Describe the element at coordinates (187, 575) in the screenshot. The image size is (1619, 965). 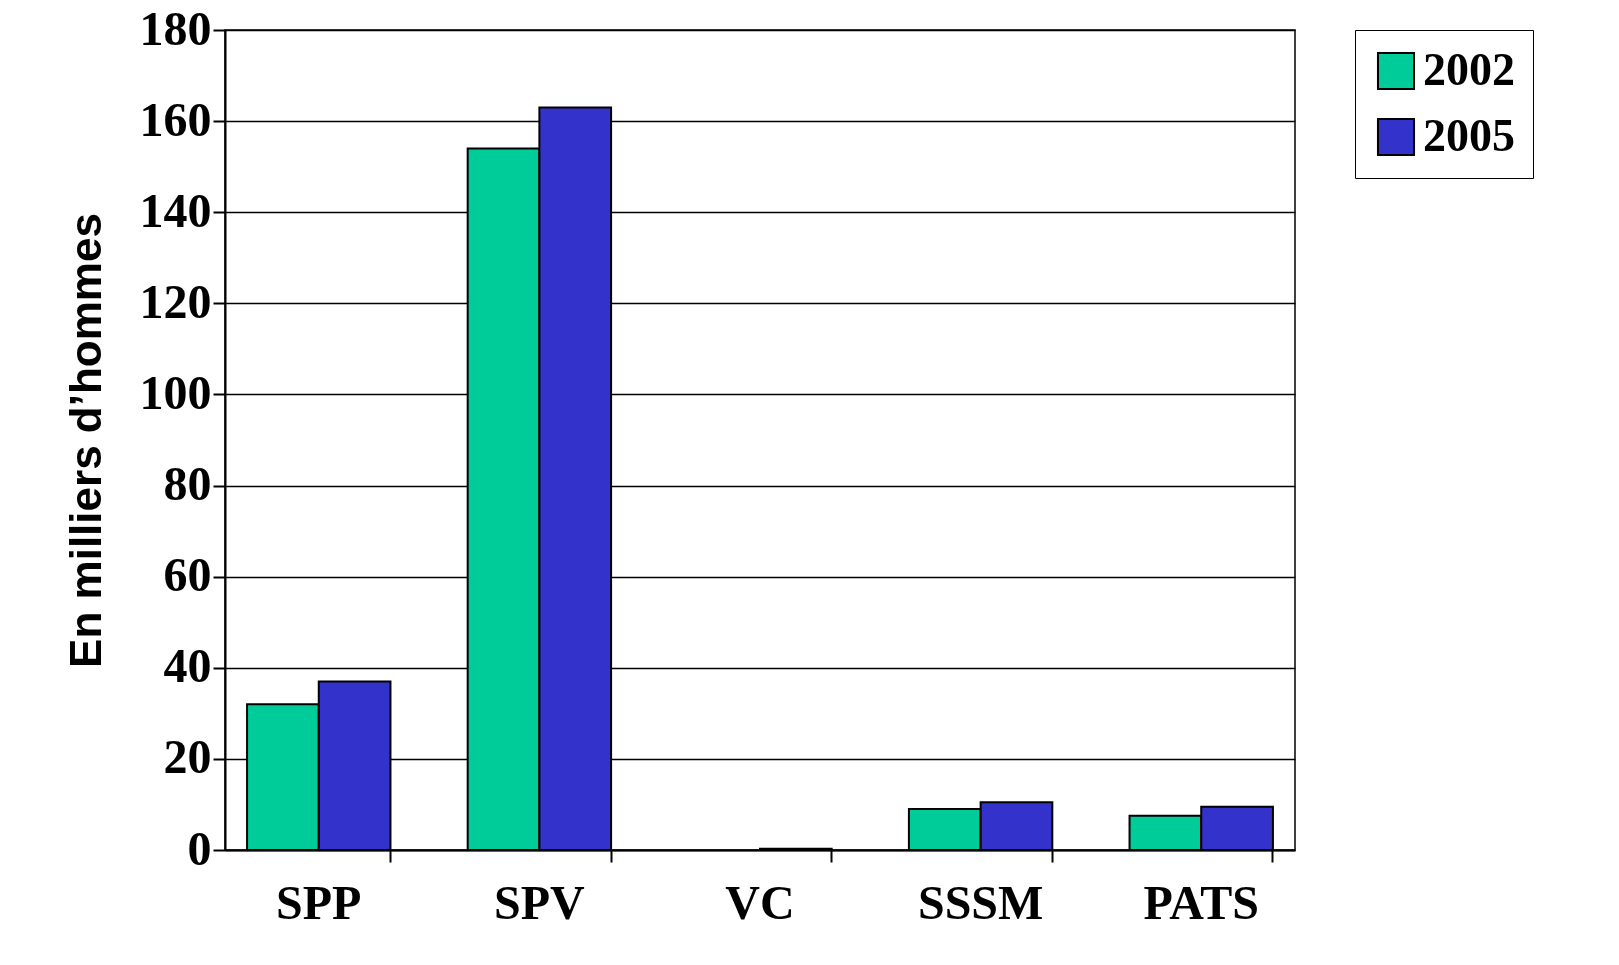
I see `y-tick-label: 60` at that location.